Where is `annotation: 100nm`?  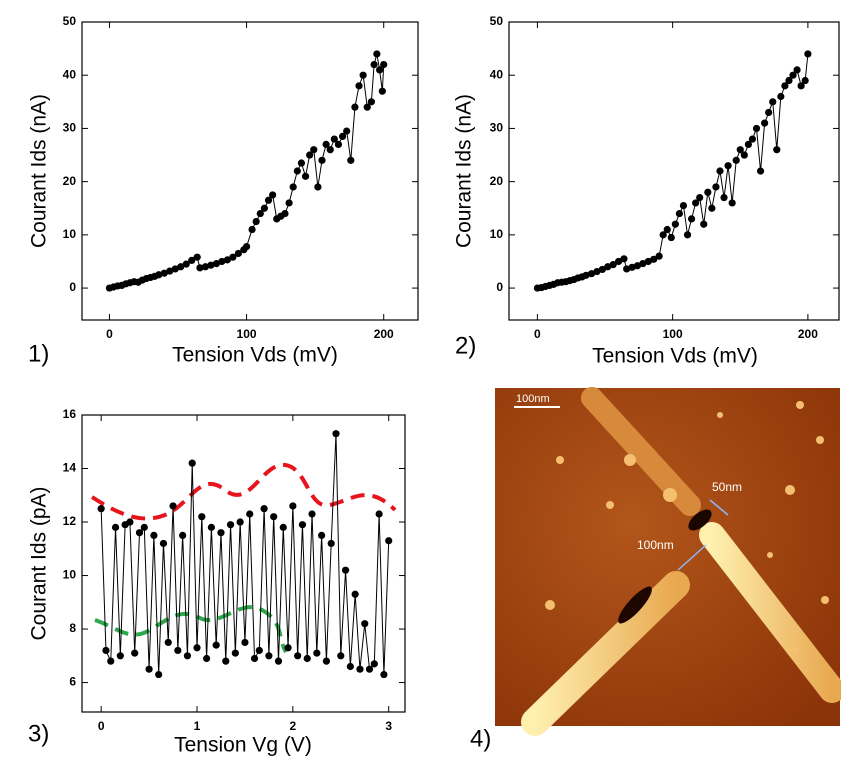 annotation: 100nm is located at coordinates (655, 545).